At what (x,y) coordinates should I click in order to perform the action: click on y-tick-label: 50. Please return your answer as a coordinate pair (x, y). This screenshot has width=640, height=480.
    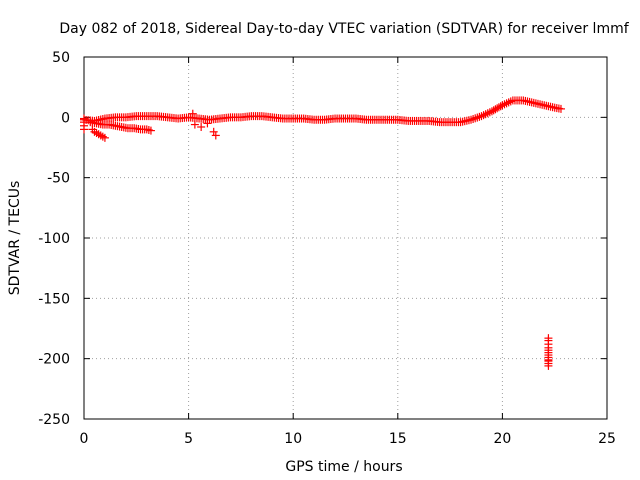
    Looking at the image, I should click on (61, 58).